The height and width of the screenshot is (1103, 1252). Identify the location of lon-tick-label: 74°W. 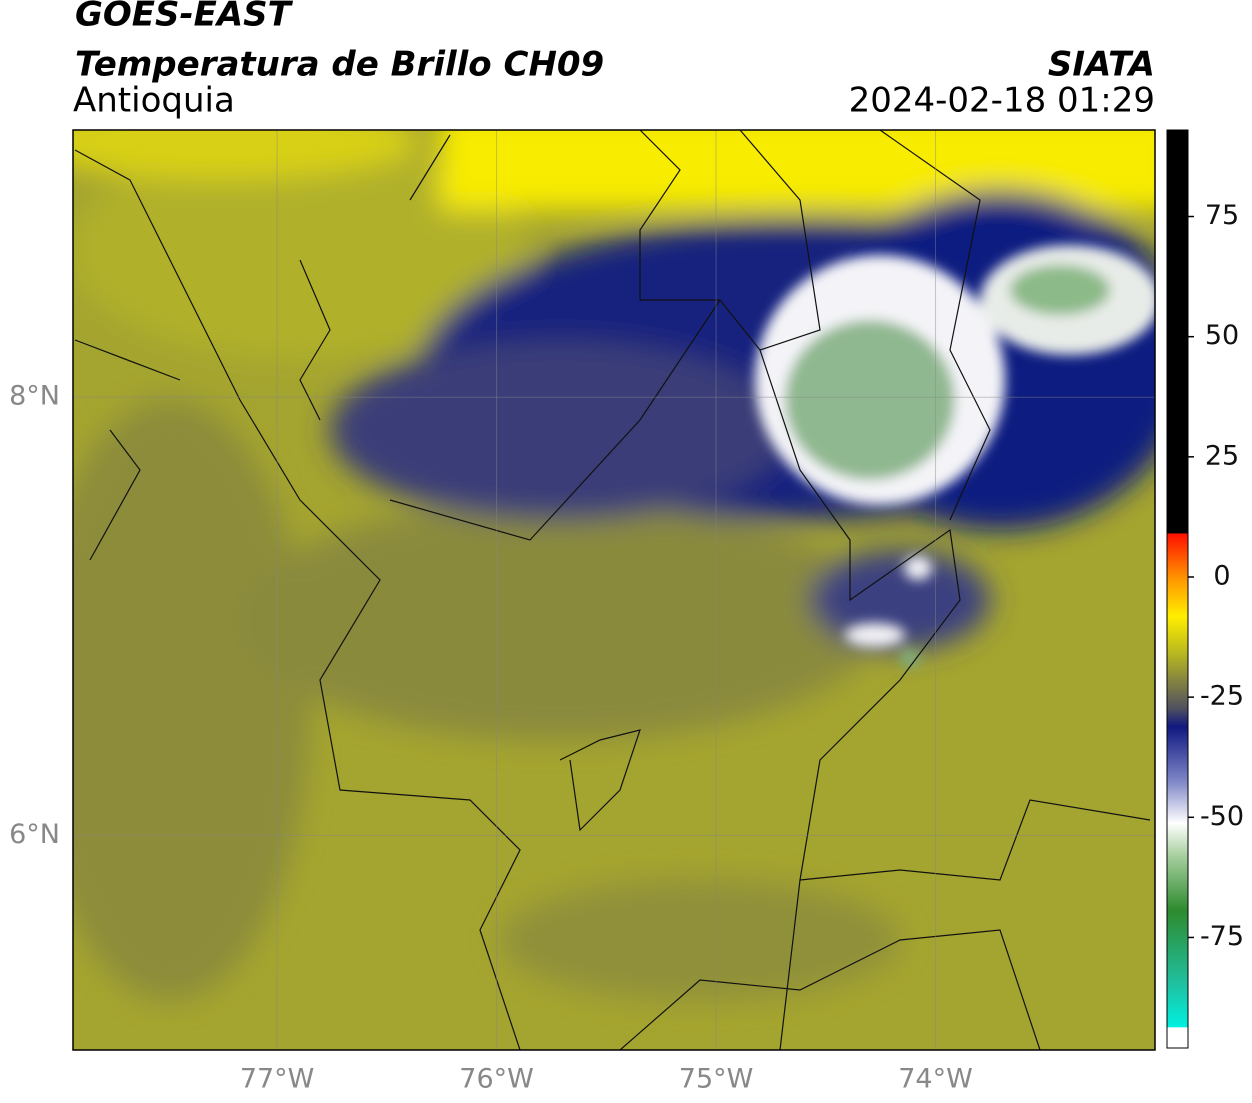
(935, 1079).